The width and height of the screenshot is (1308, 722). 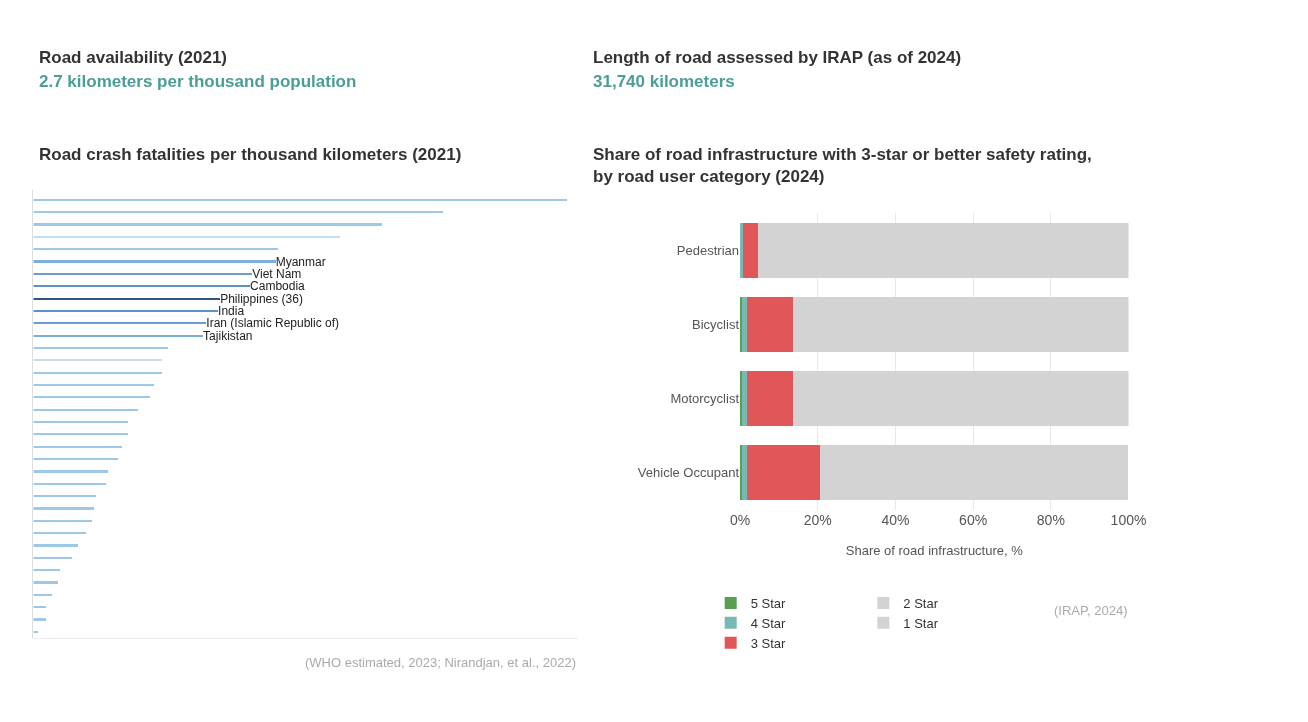 What do you see at coordinates (228, 335) in the screenshot?
I see `y-tick-label: Tajikistan` at bounding box center [228, 335].